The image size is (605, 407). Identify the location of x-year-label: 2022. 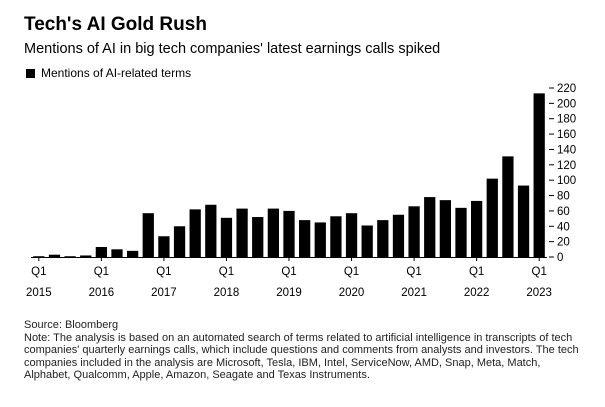
(477, 293).